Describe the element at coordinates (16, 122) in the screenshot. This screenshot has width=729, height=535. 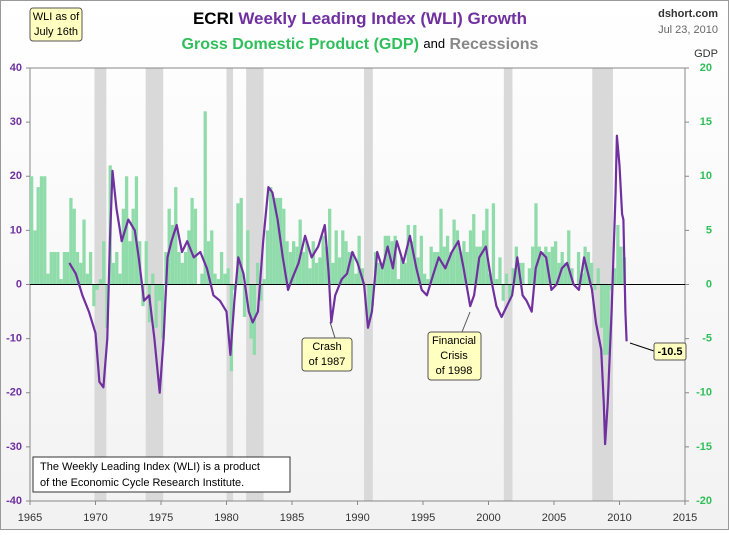
I see `y-tick-label: 30` at that location.